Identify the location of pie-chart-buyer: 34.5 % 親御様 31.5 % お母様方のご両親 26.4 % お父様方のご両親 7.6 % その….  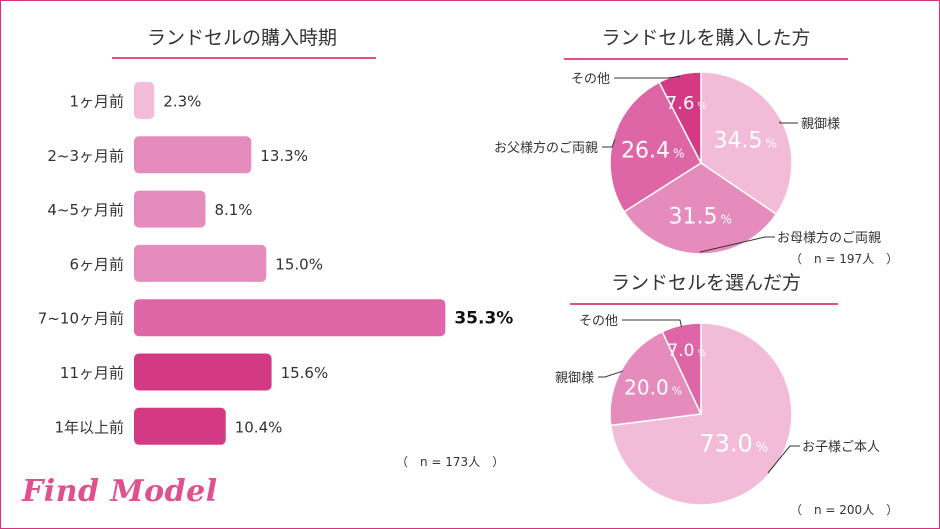
(687, 163).